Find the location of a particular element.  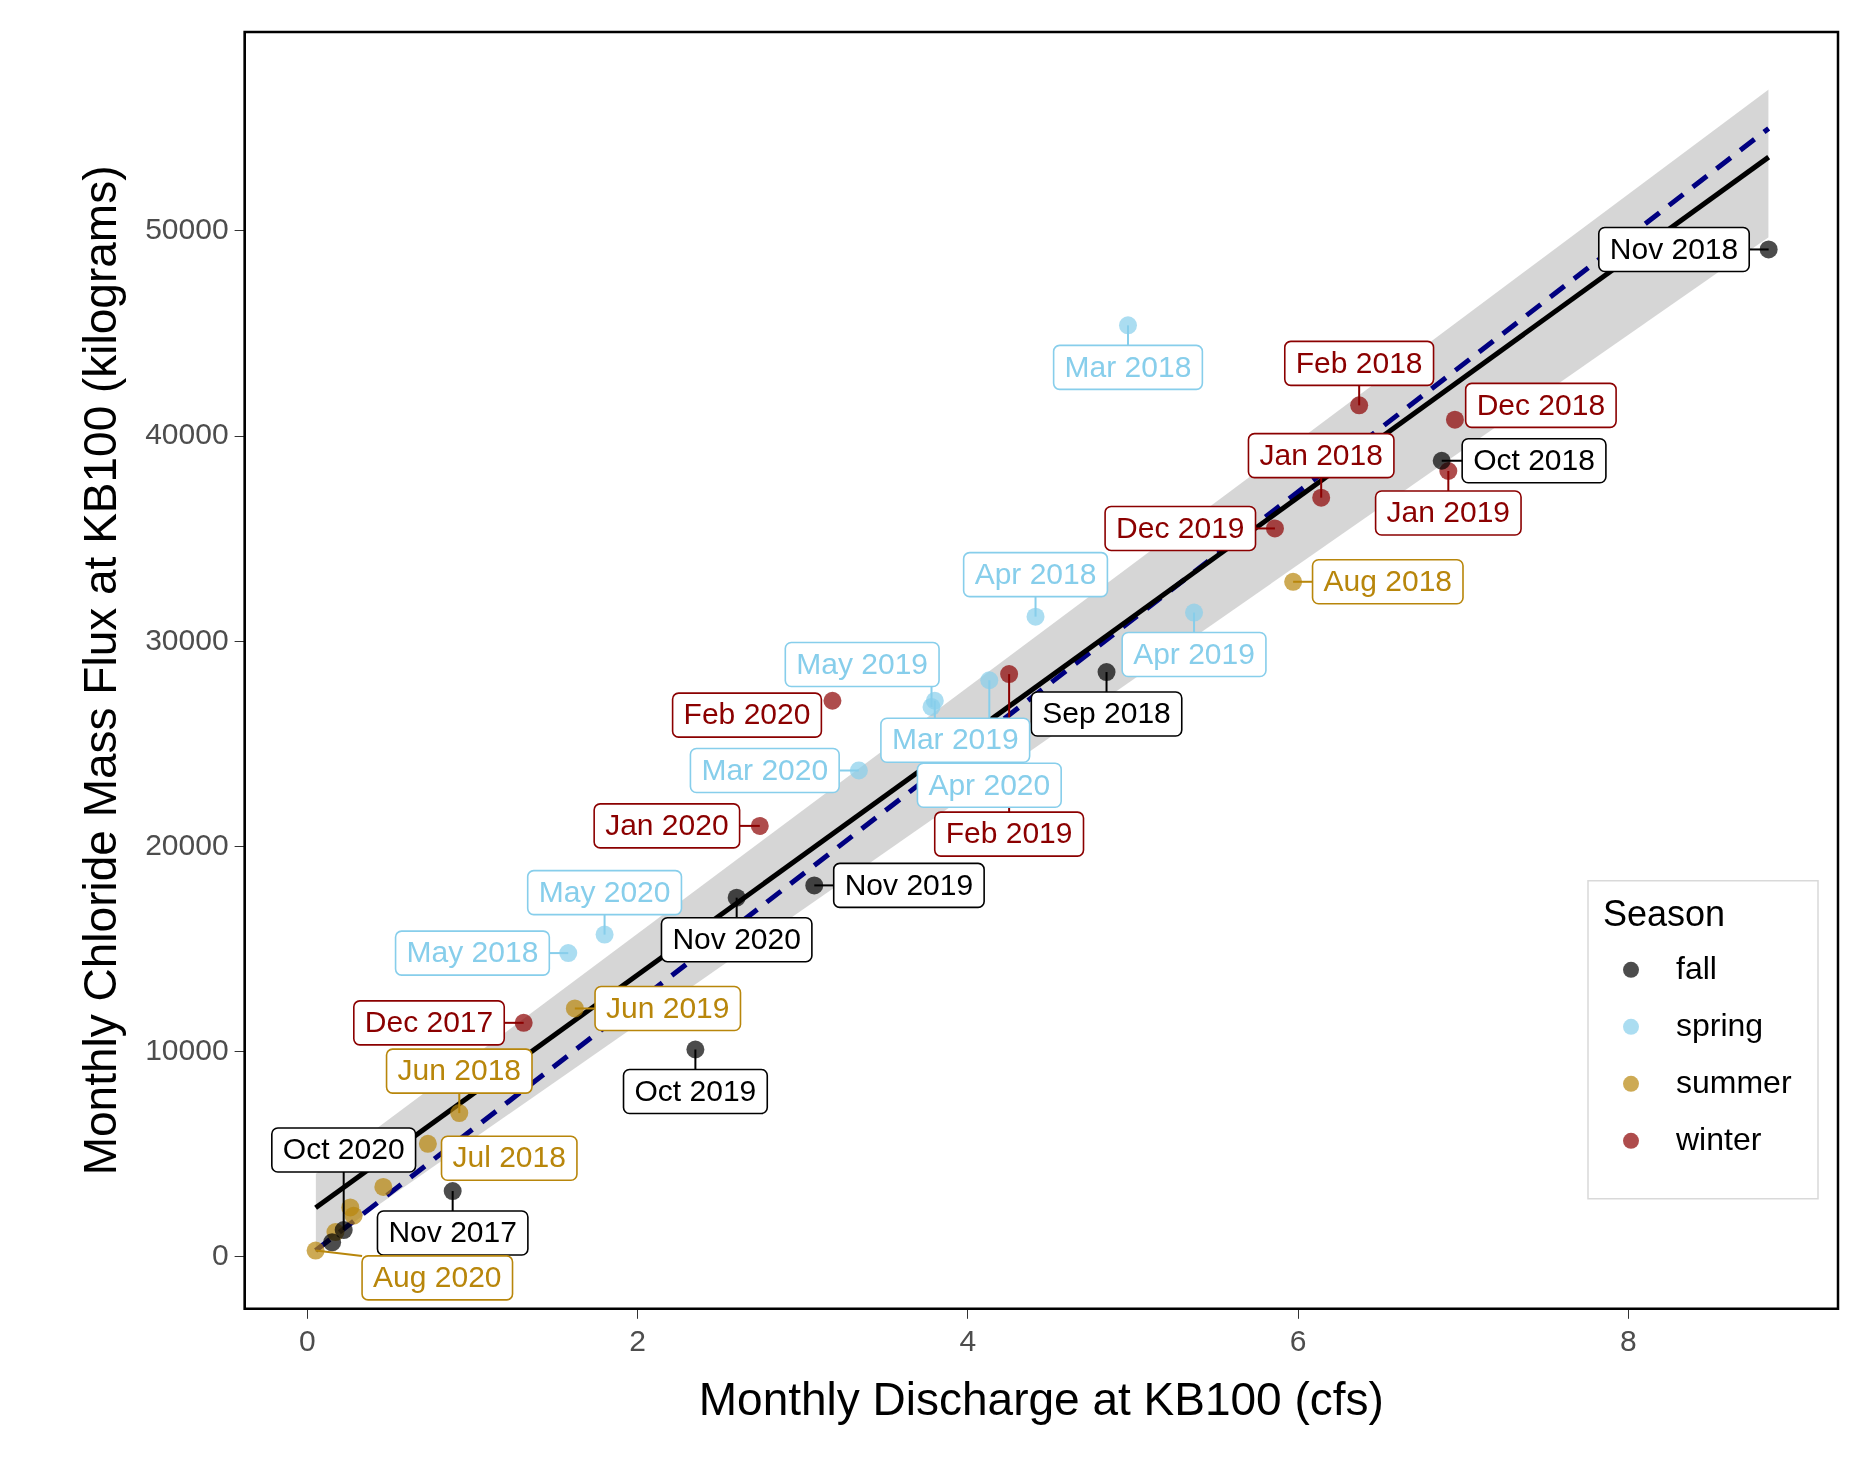

data-label: Apr 2018 is located at coordinates (1035, 573).